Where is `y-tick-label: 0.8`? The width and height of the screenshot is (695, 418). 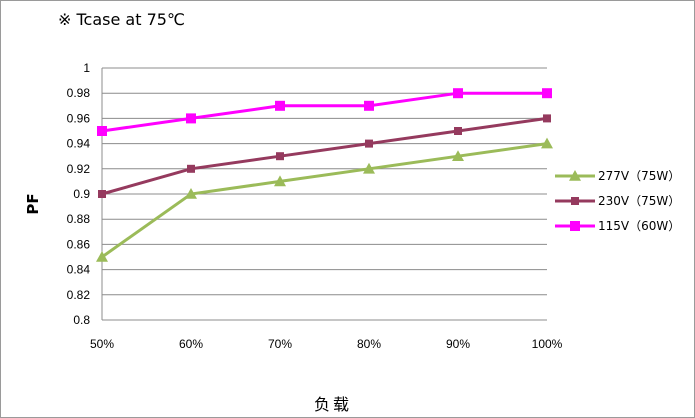
y-tick-label: 0.8 is located at coordinates (81, 320).